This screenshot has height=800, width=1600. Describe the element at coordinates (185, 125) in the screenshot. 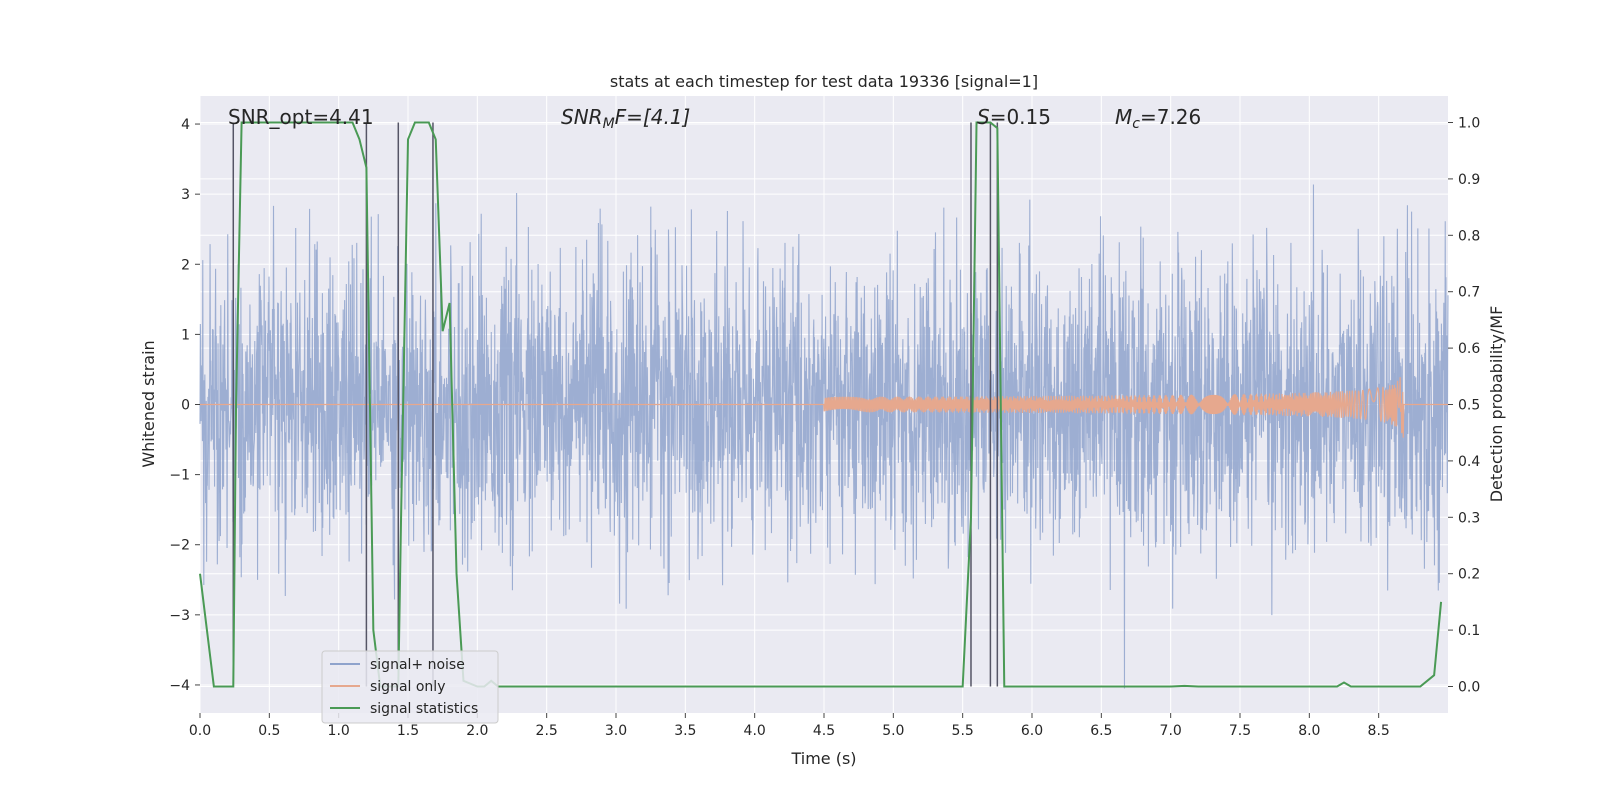

I see `y-tick-label: 4` at that location.